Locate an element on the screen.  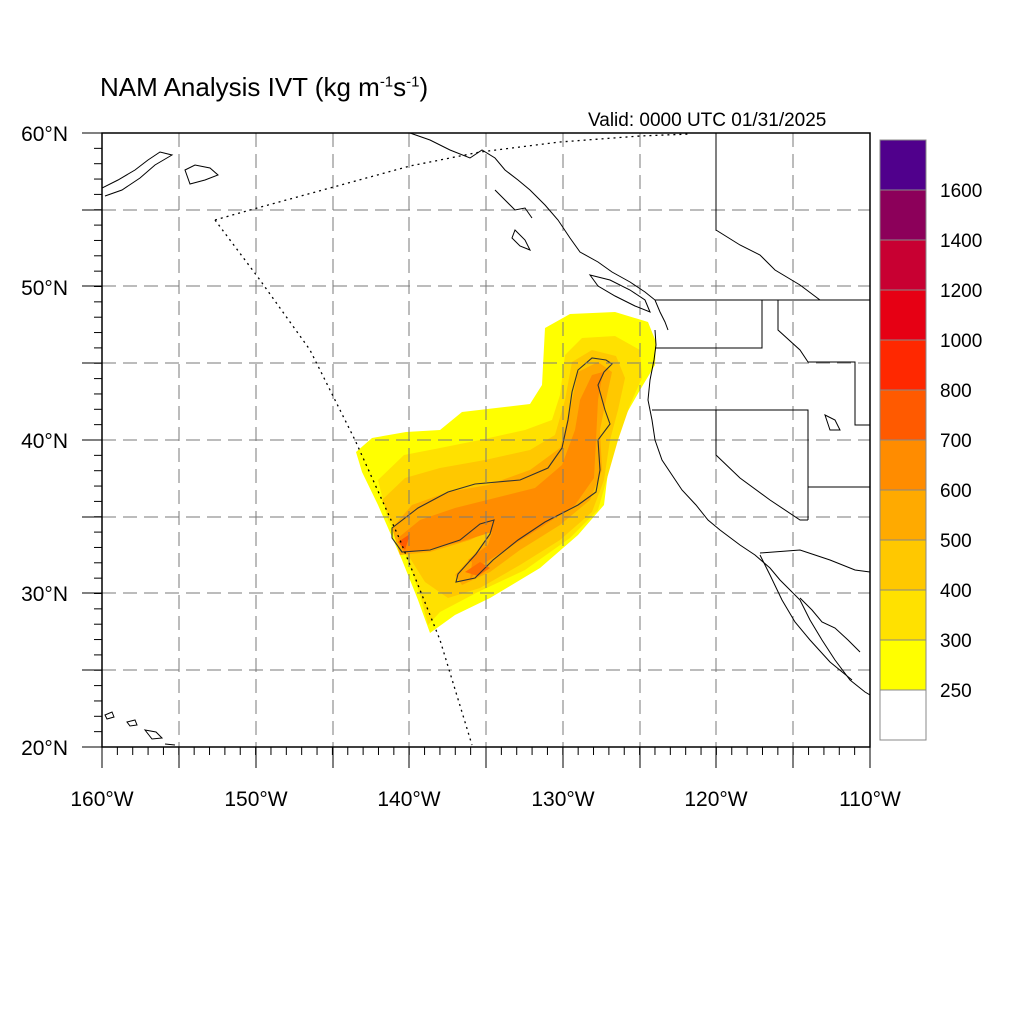
colorbar-label: 400 is located at coordinates (956, 591).